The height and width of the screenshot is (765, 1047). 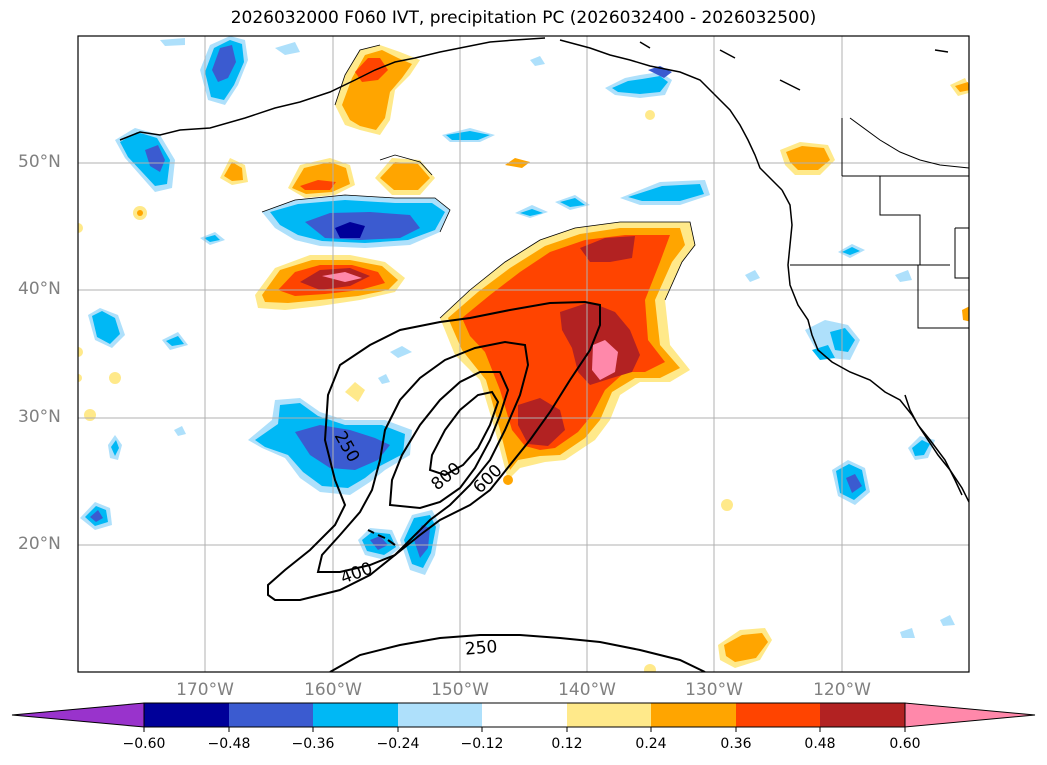 I want to click on colorbar-tick: 0.60, so click(x=905, y=744).